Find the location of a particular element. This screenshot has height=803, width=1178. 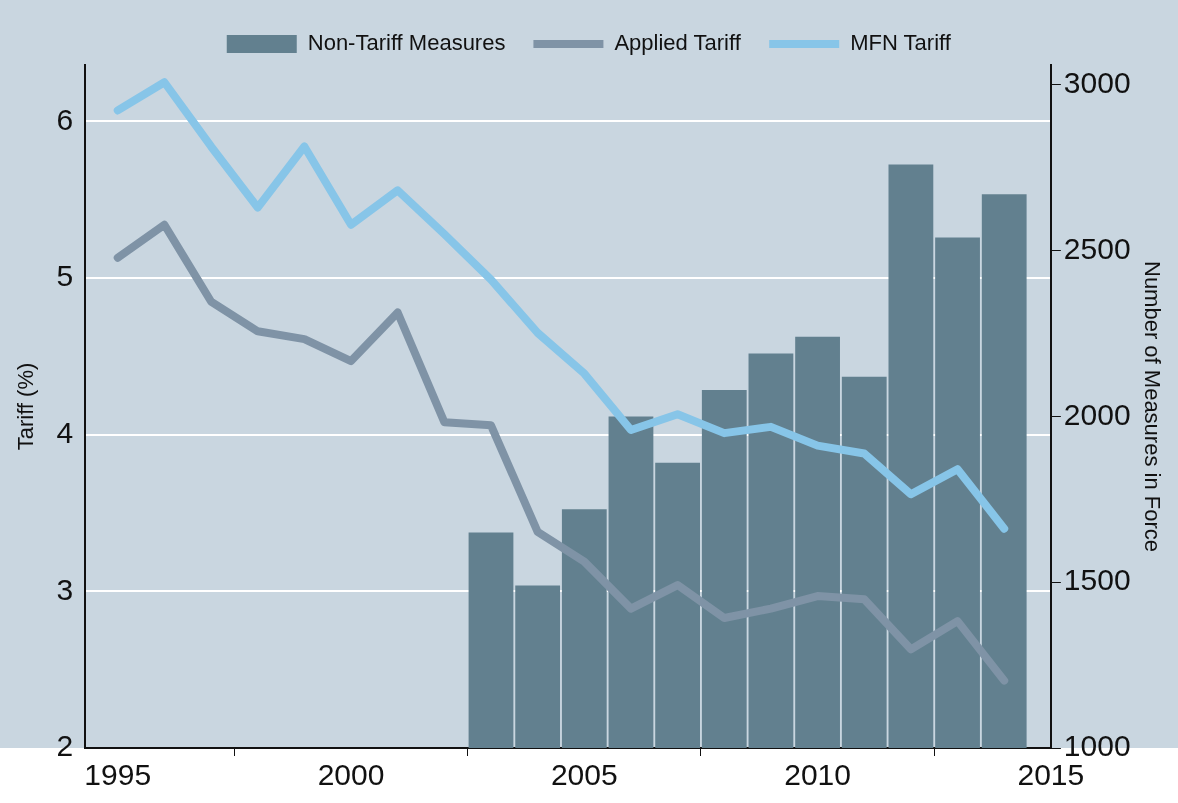

y-tick-label: 2 is located at coordinates (65, 746).